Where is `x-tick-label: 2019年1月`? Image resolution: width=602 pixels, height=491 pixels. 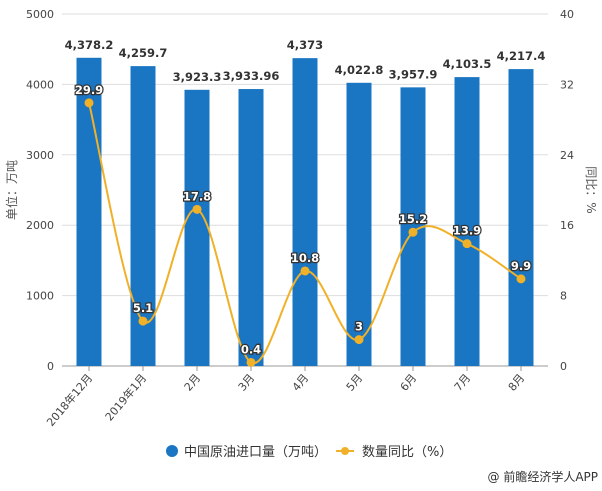 x-tick-label: 2019年1月 is located at coordinates (125, 397).